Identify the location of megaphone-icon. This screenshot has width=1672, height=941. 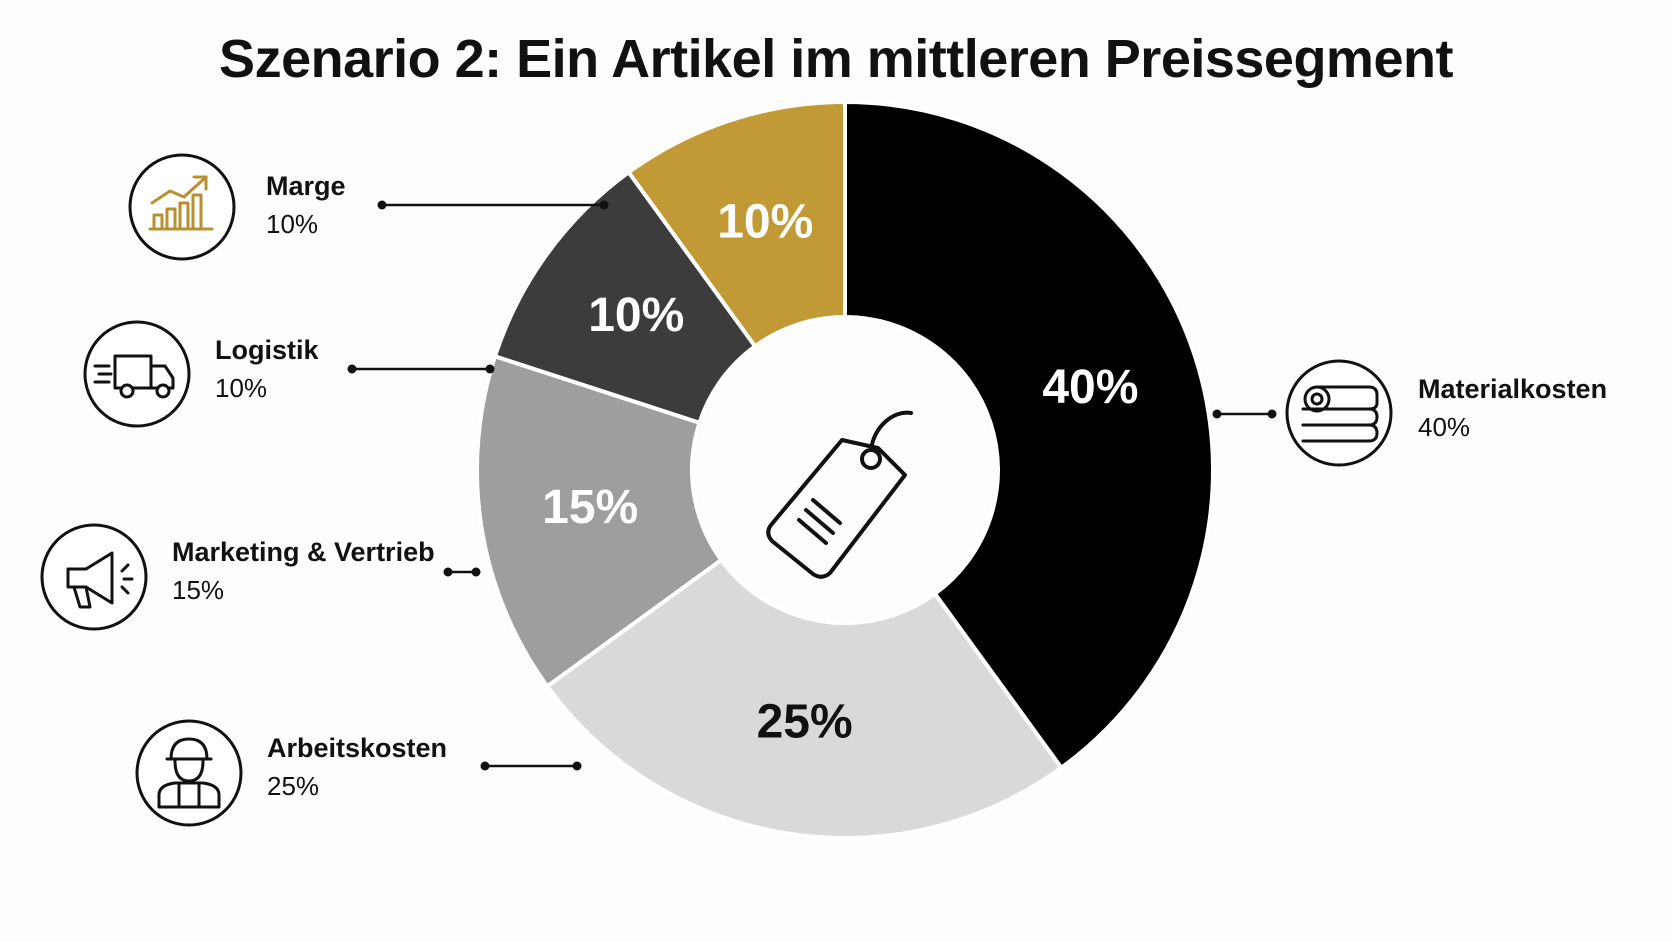
(100, 580).